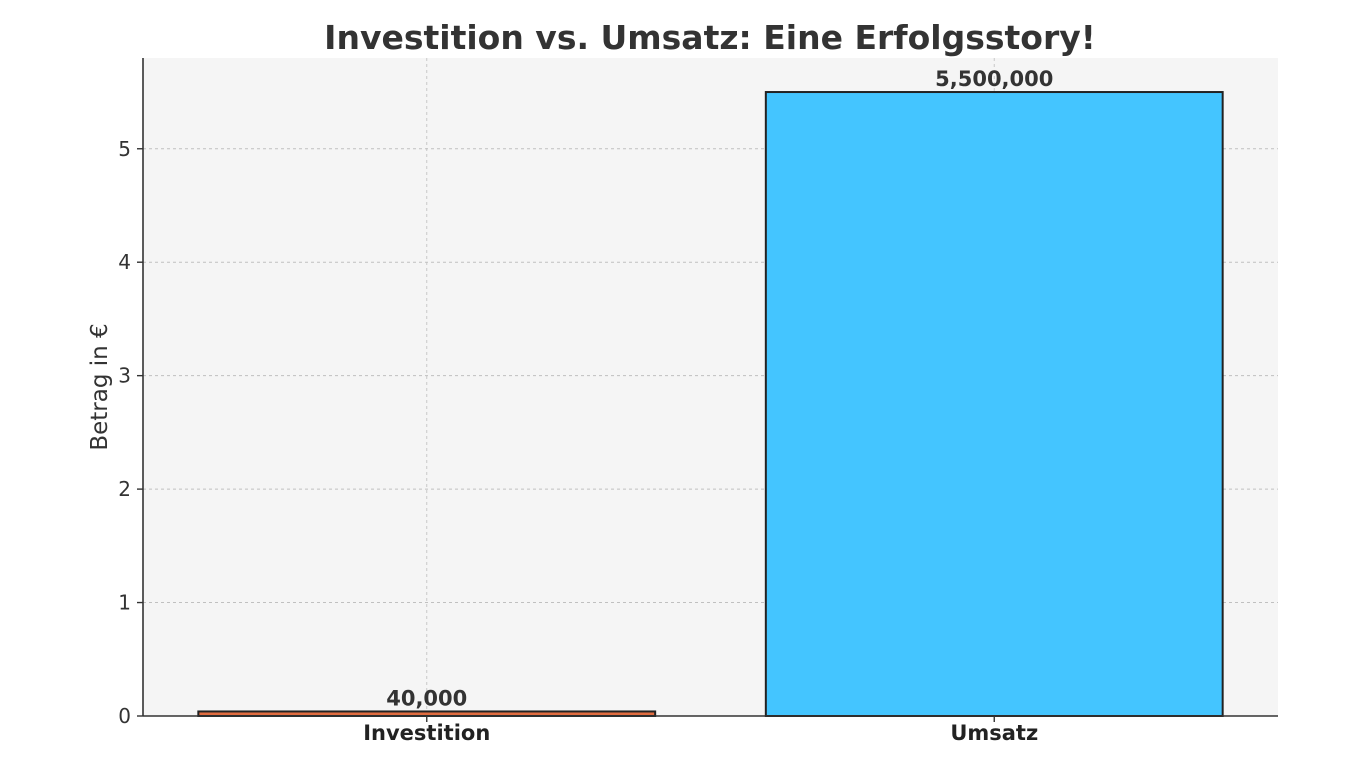 The width and height of the screenshot is (1366, 768). Describe the element at coordinates (426, 733) in the screenshot. I see `x-tick-label: Investition` at that location.